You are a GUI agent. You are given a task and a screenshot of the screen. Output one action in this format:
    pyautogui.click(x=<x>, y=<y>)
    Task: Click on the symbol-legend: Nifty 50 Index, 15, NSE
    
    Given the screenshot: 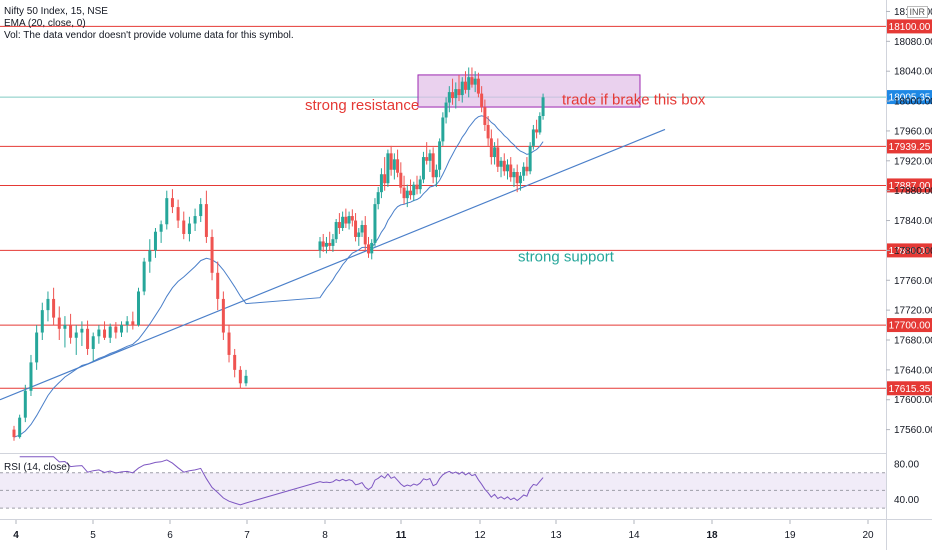 What is the action you would take?
    pyautogui.click(x=56, y=11)
    